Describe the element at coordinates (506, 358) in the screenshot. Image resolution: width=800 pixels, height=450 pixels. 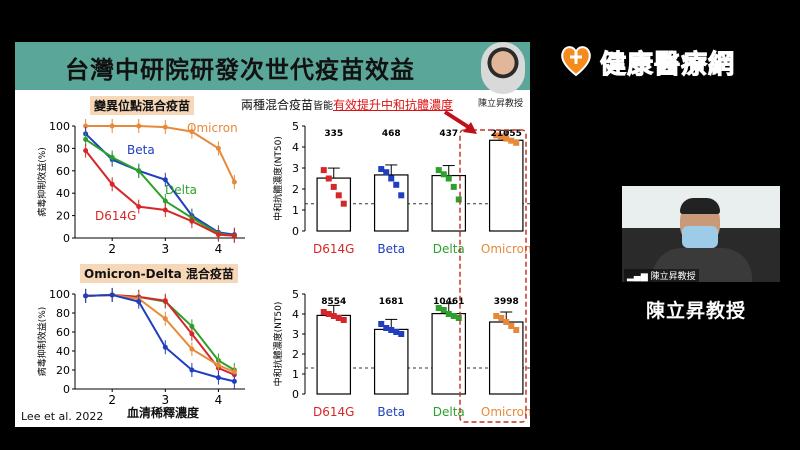
I see `bottom-bar-chart-bar-omicron` at that location.